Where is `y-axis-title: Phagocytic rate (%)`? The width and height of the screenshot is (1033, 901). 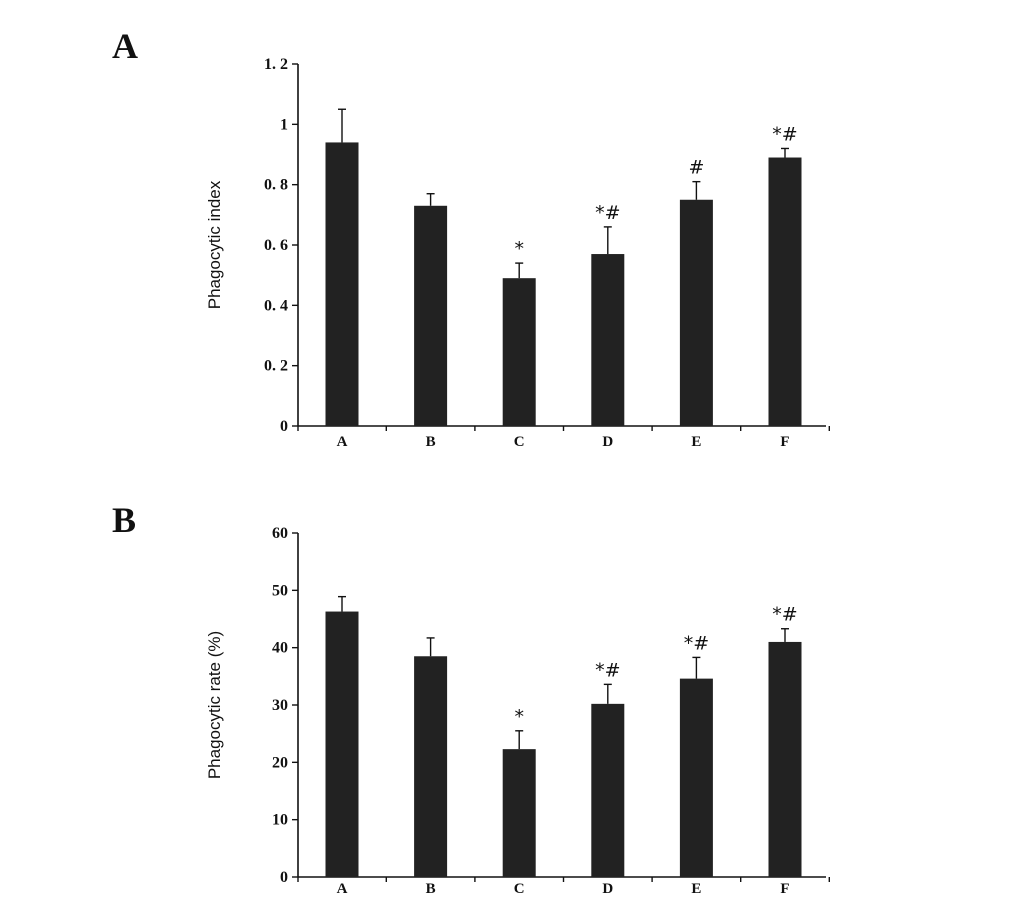
y-axis-title: Phagocytic rate (%) is located at coordinates (214, 705).